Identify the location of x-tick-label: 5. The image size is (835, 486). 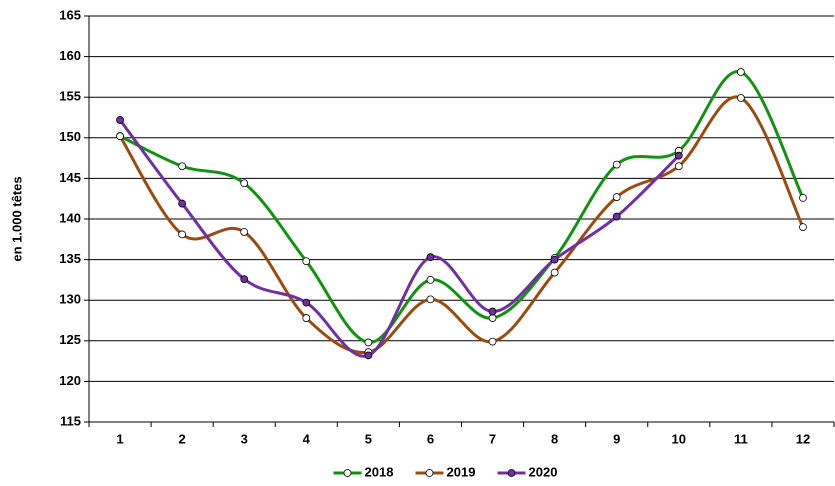
(368, 438).